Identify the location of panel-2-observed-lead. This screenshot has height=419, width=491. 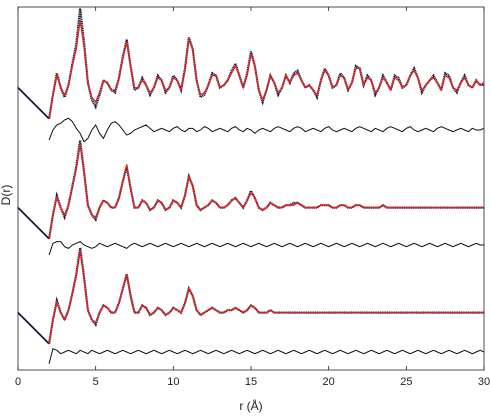
(33, 223).